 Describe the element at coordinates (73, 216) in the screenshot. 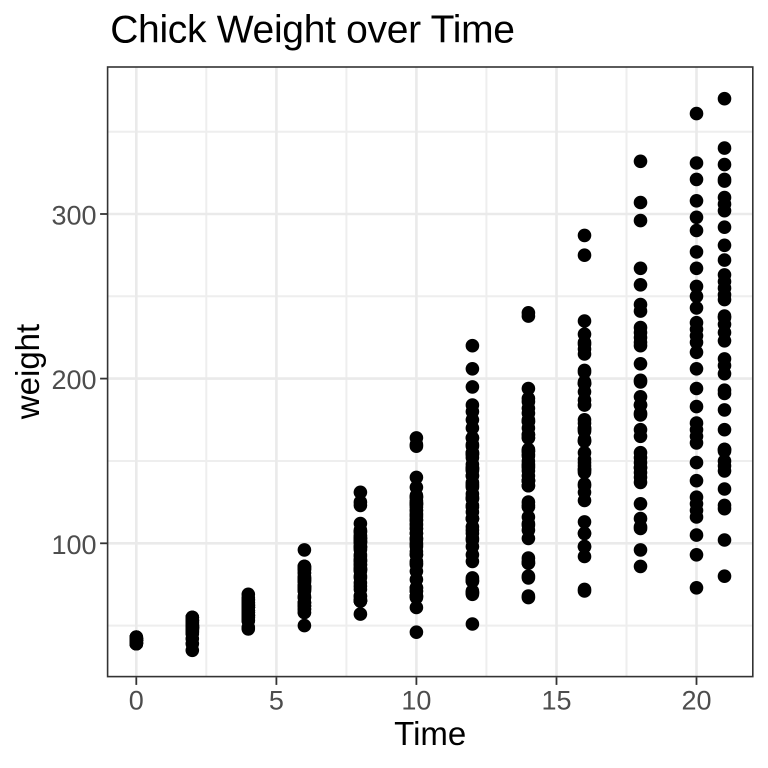

I see `svg-text: 300` at that location.